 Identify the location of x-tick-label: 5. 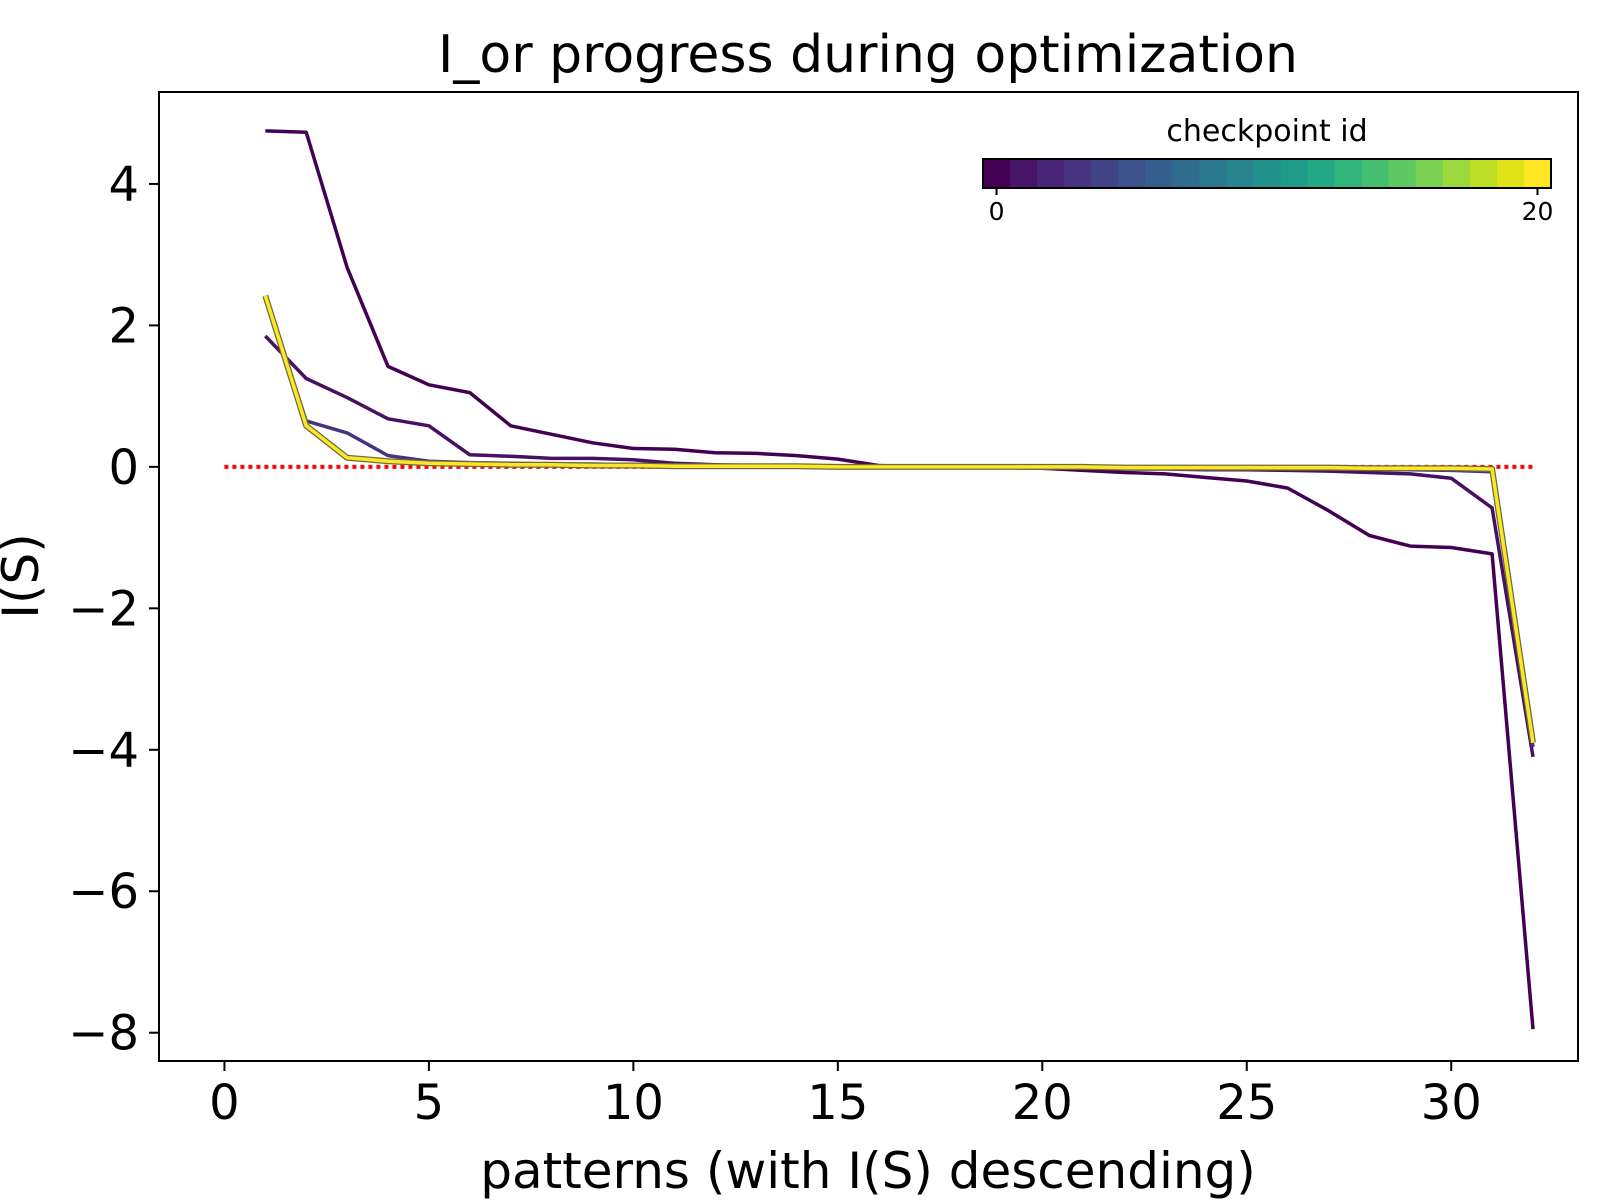
(429, 1103).